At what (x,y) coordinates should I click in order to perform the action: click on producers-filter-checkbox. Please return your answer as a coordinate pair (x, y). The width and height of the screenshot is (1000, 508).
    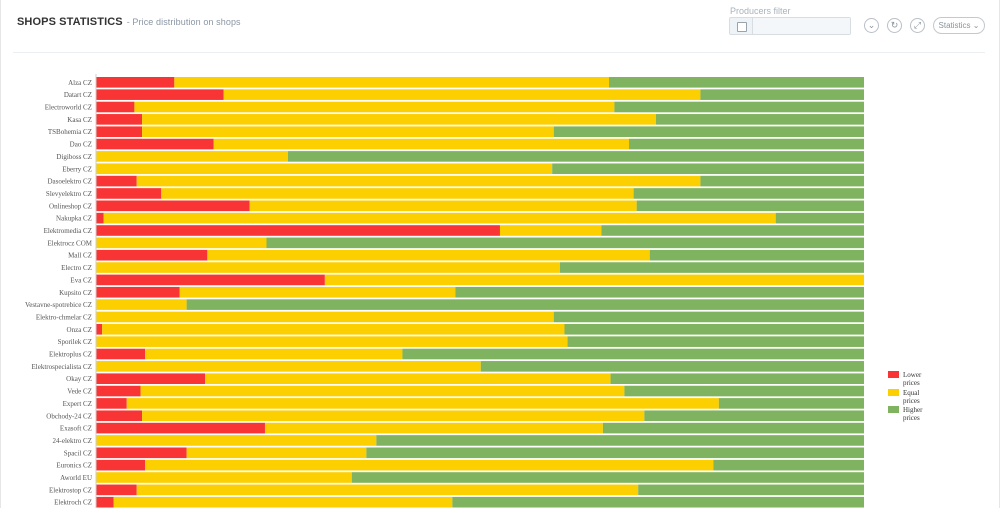
    Looking at the image, I should click on (742, 27).